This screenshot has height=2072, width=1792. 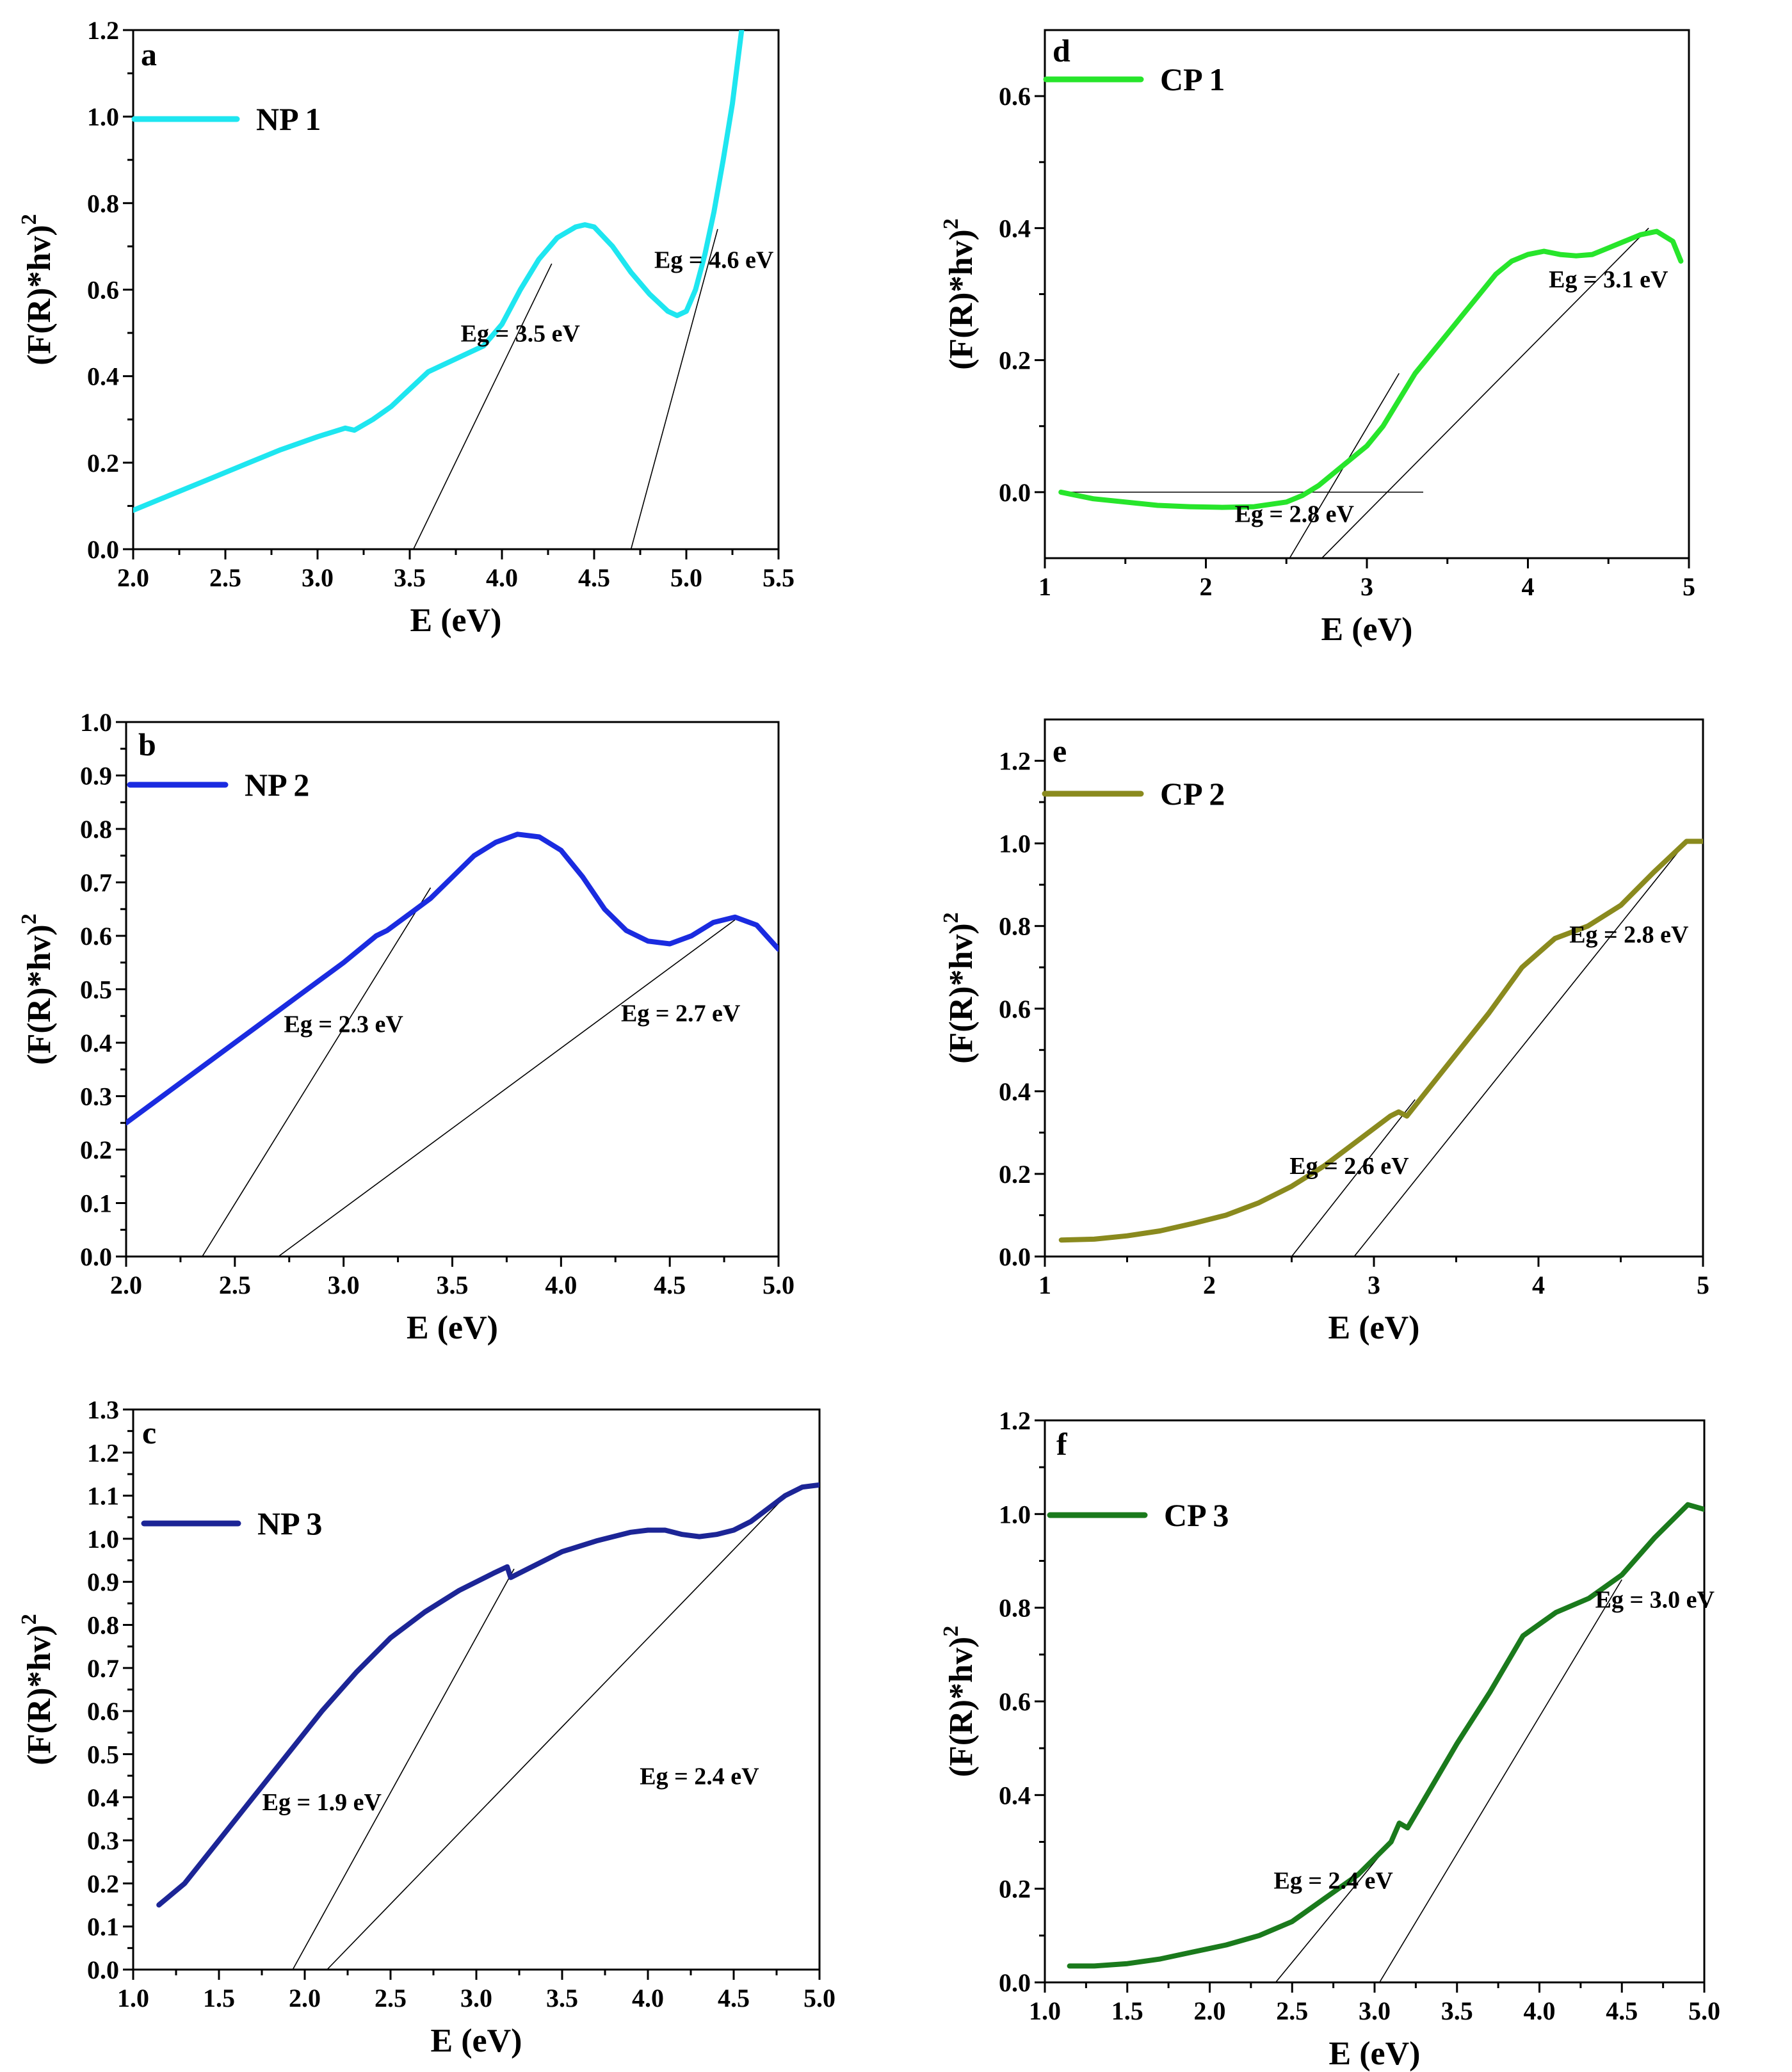 I want to click on bandgap-annotation: Eg = 3.1 eV, so click(x=1608, y=279).